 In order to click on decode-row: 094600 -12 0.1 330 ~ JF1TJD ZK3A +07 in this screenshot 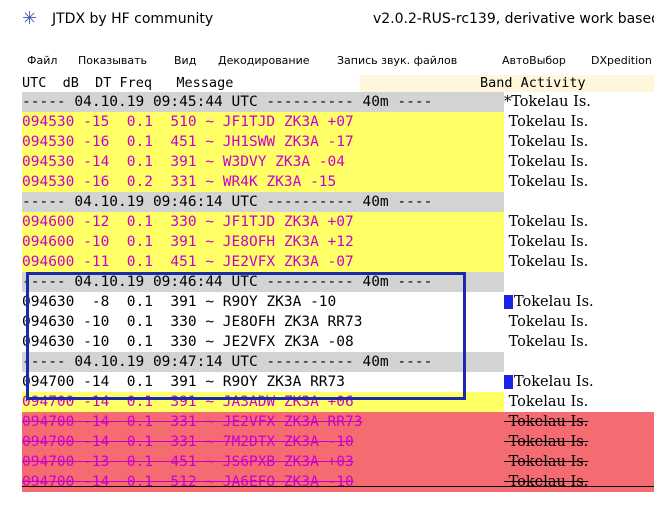, I will do `click(263, 222)`.